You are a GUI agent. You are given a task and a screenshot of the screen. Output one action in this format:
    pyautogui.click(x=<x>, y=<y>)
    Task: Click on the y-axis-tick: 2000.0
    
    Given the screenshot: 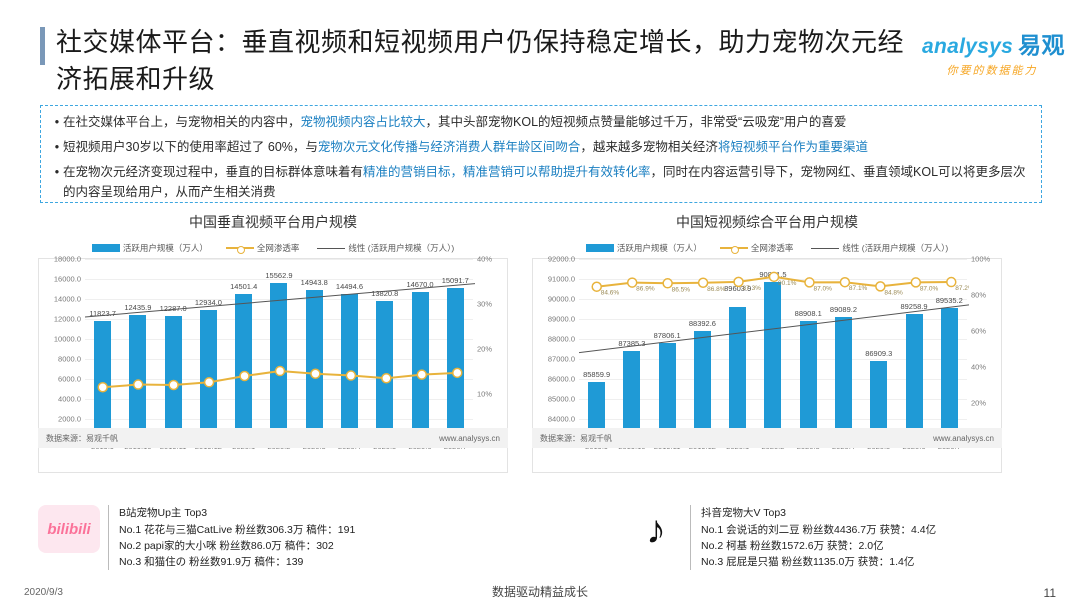 What is the action you would take?
    pyautogui.click(x=69, y=419)
    